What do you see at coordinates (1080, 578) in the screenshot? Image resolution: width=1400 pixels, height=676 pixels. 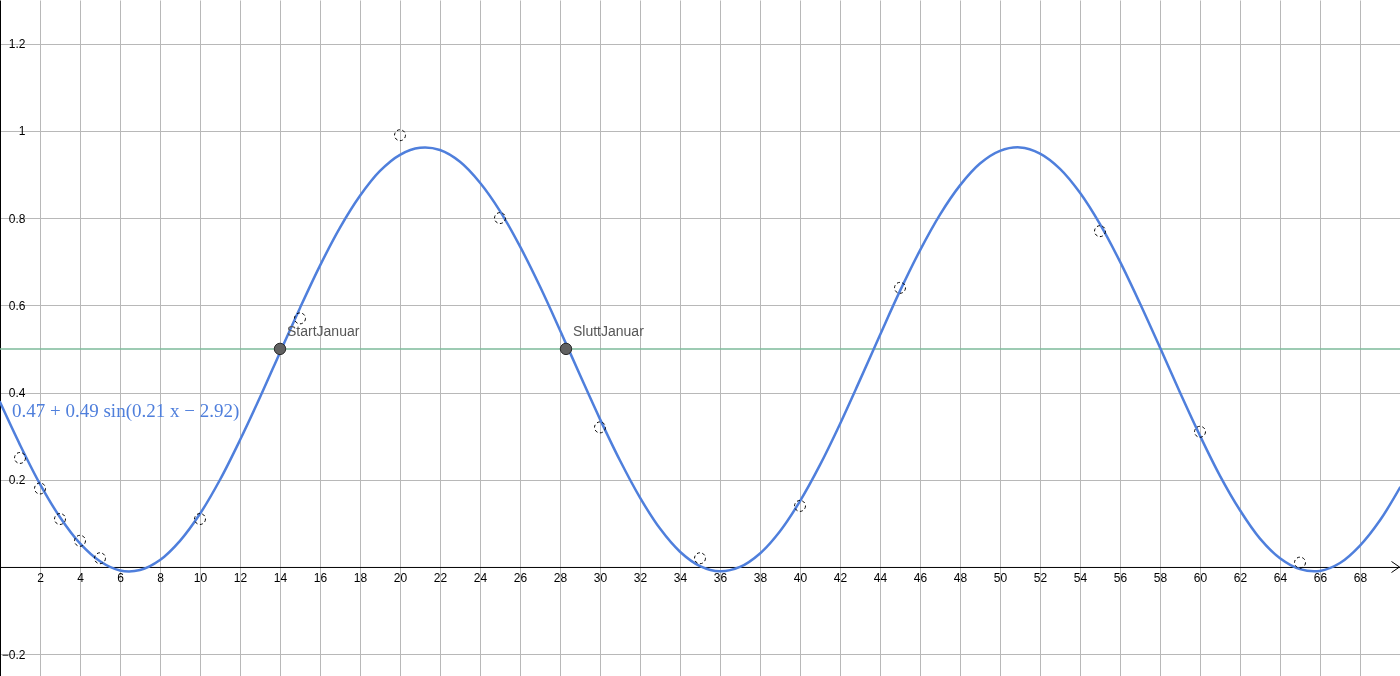 I see `x-tick-label: 54` at bounding box center [1080, 578].